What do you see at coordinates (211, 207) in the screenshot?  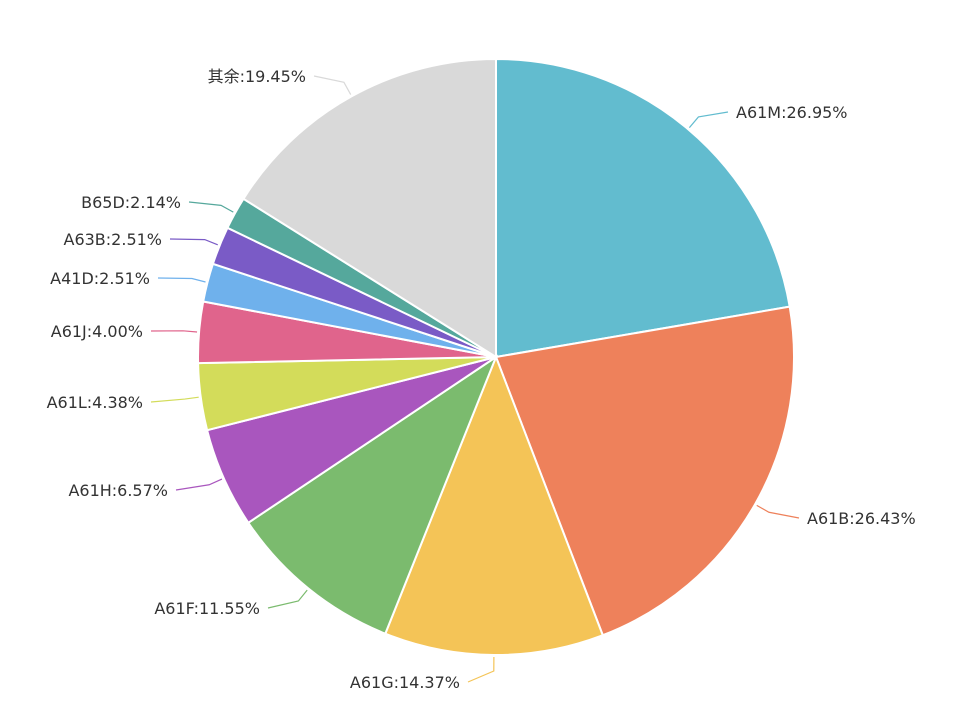 I see `leader-line-b65d` at bounding box center [211, 207].